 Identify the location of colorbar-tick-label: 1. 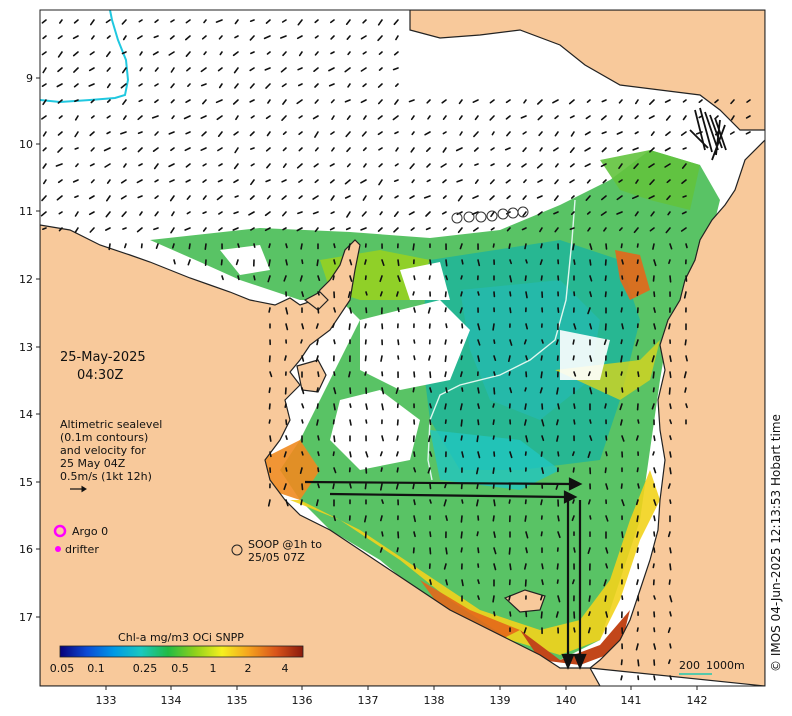
(213, 668).